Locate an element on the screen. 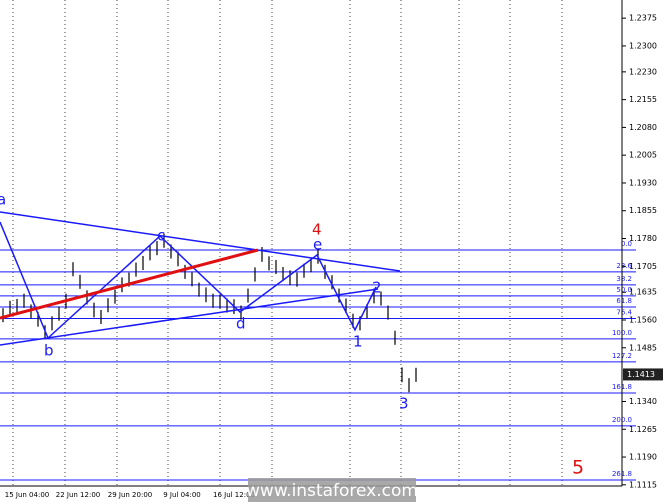  y-tick-label: 1.2375 is located at coordinates (643, 18).